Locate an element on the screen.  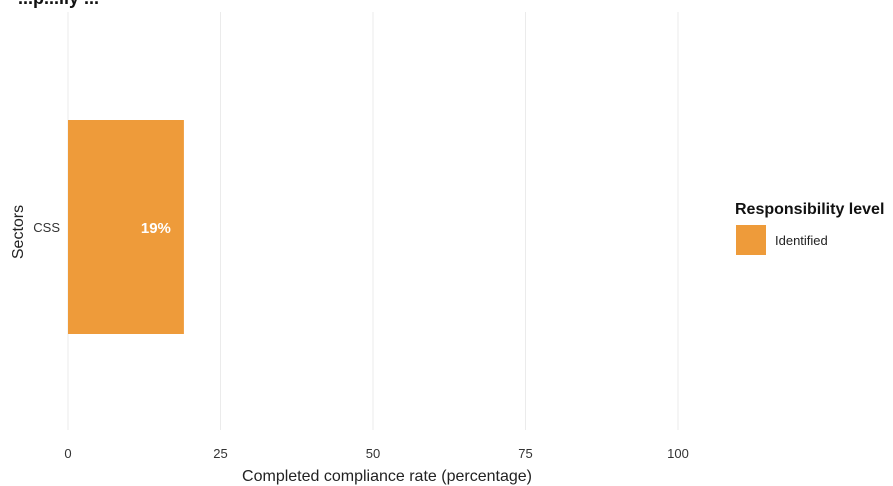
bar-layer: 19% is located at coordinates (126, 227).